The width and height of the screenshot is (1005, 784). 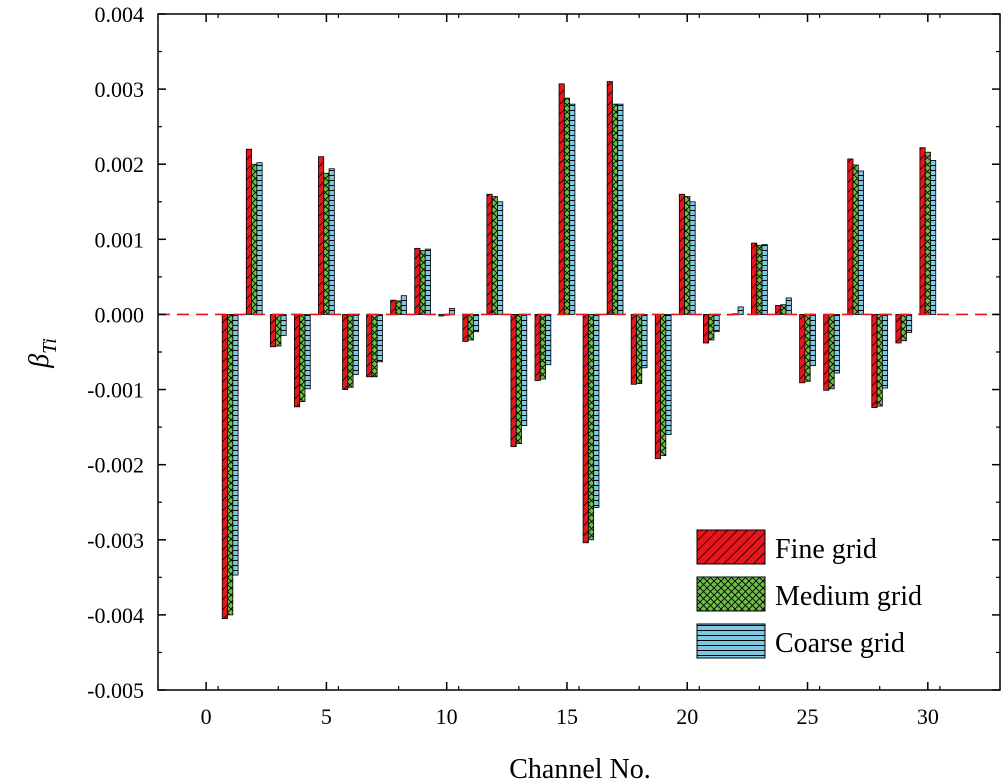 I want to click on y-axis-label-main: β, so click(x=39, y=361).